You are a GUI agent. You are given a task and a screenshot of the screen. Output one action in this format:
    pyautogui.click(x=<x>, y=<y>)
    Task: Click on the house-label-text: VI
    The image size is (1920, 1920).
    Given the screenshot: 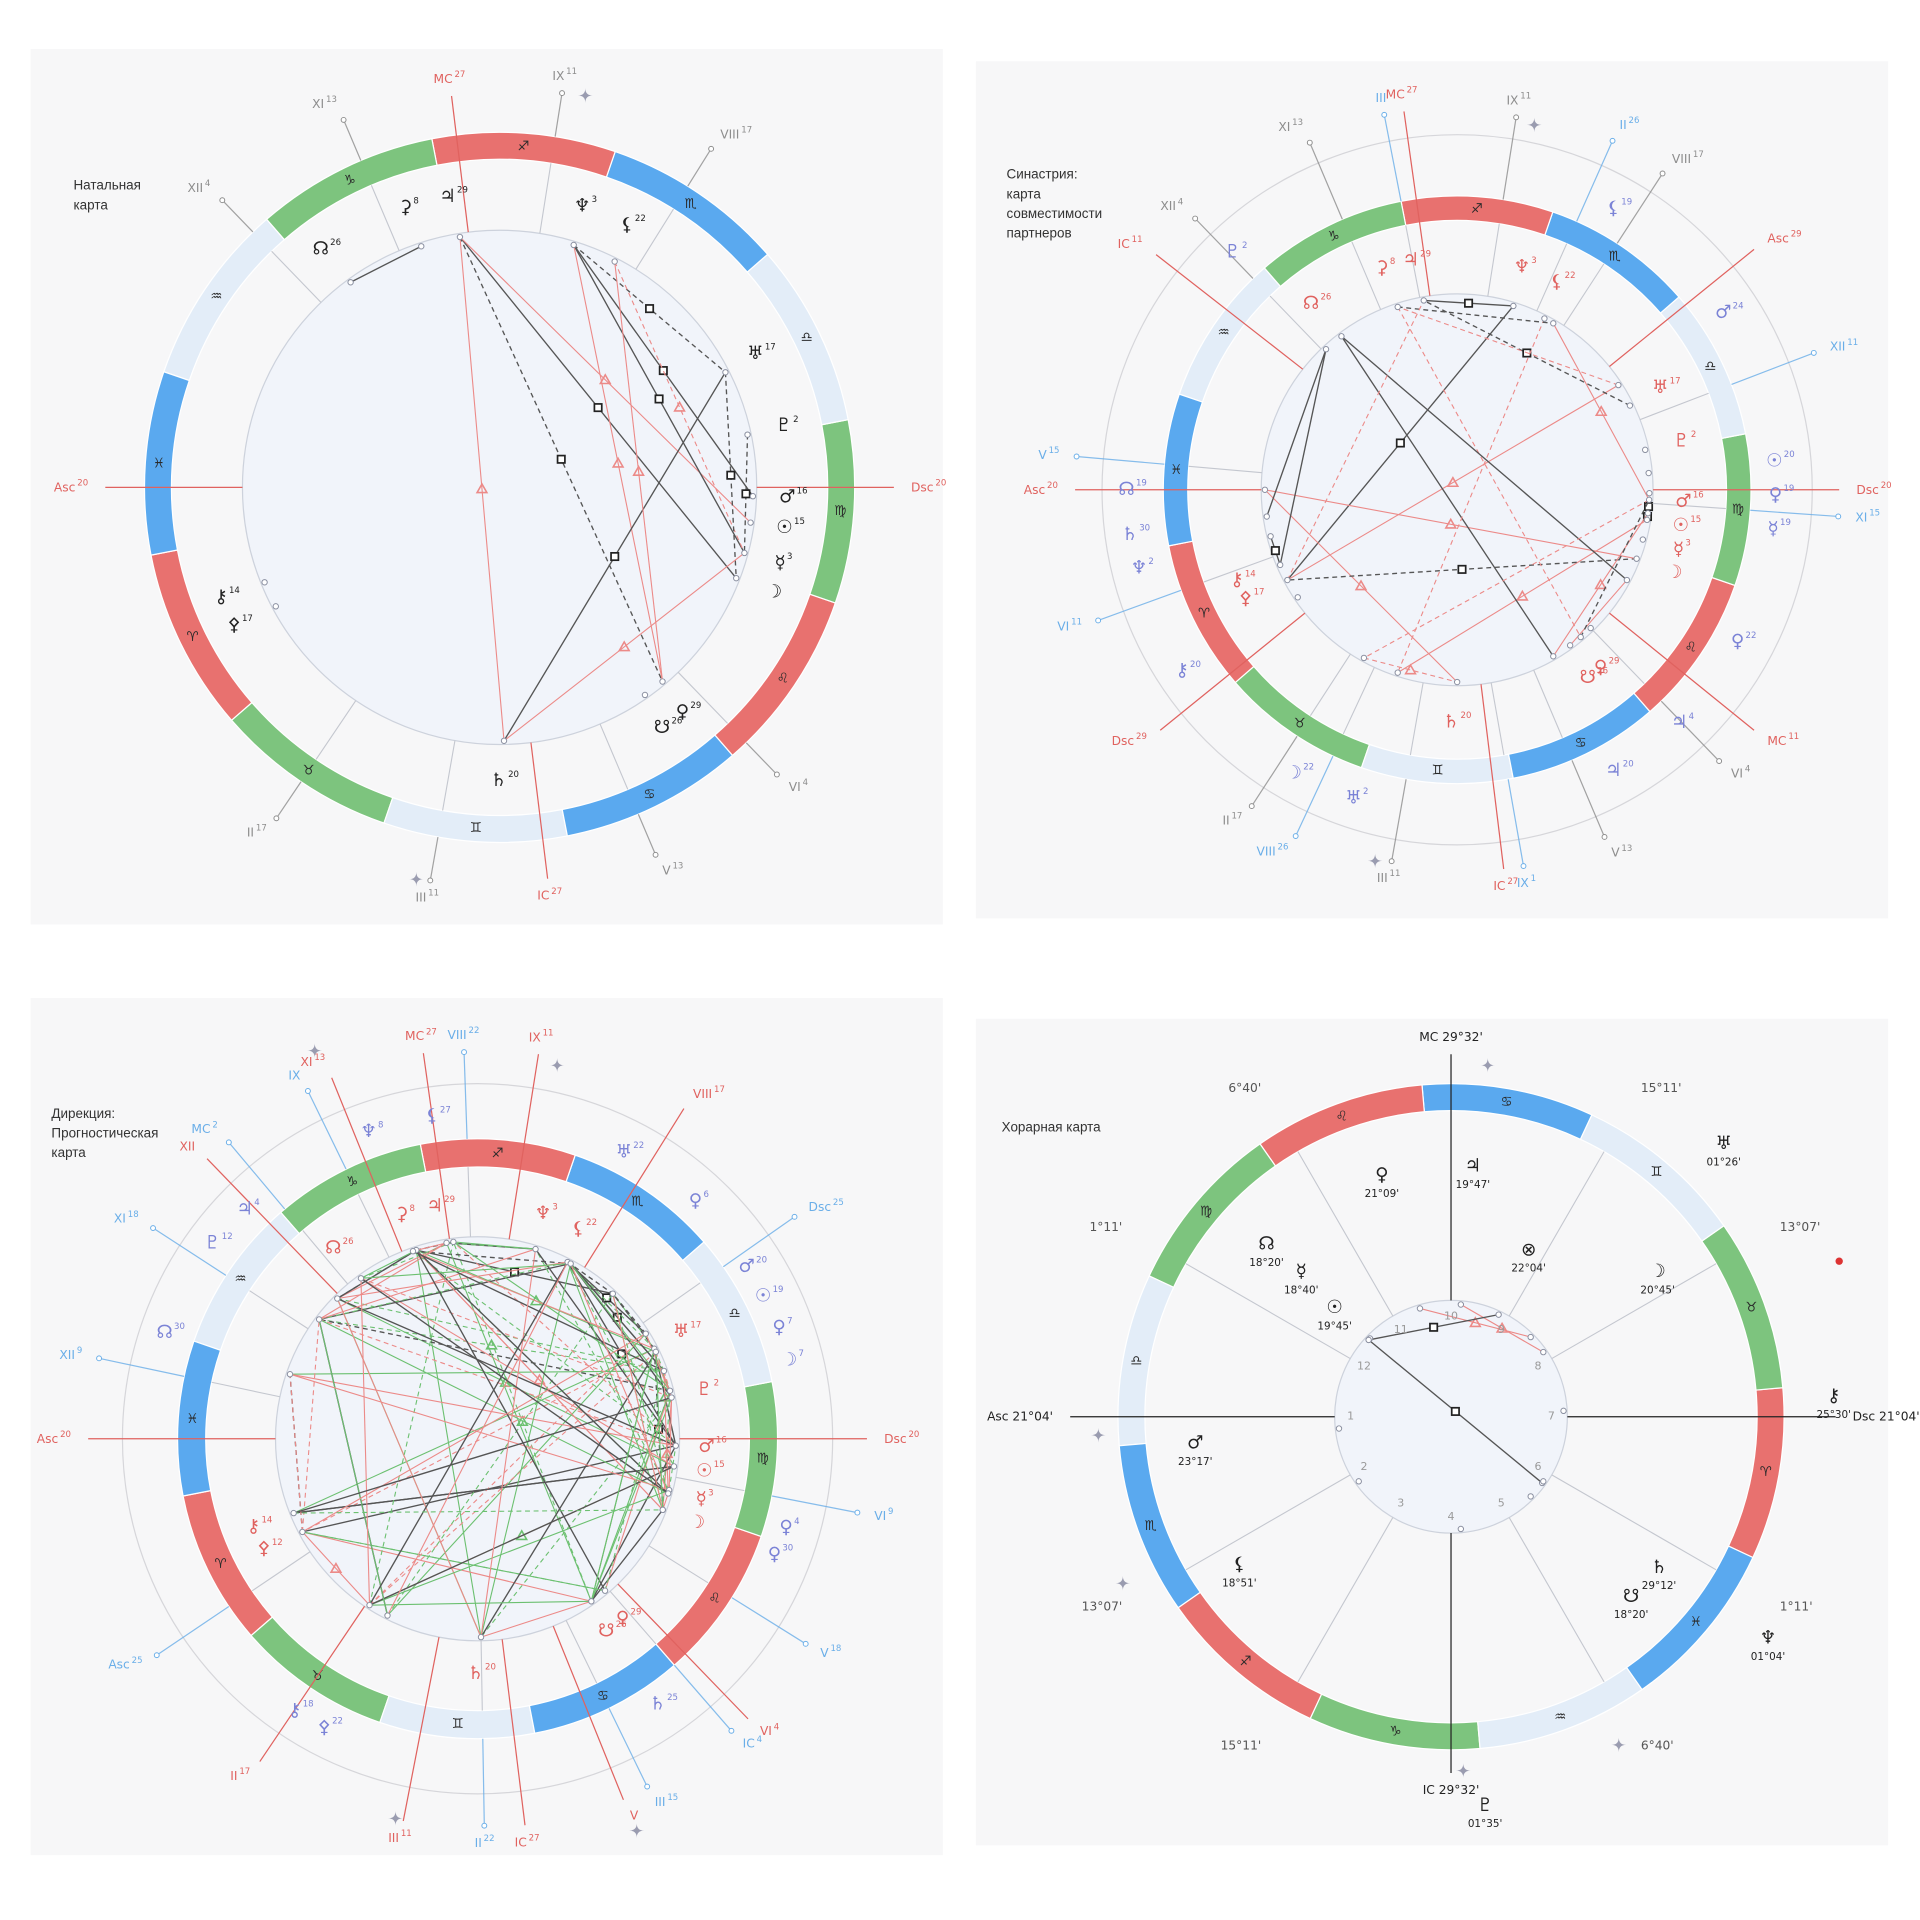 What is the action you would take?
    pyautogui.click(x=795, y=786)
    